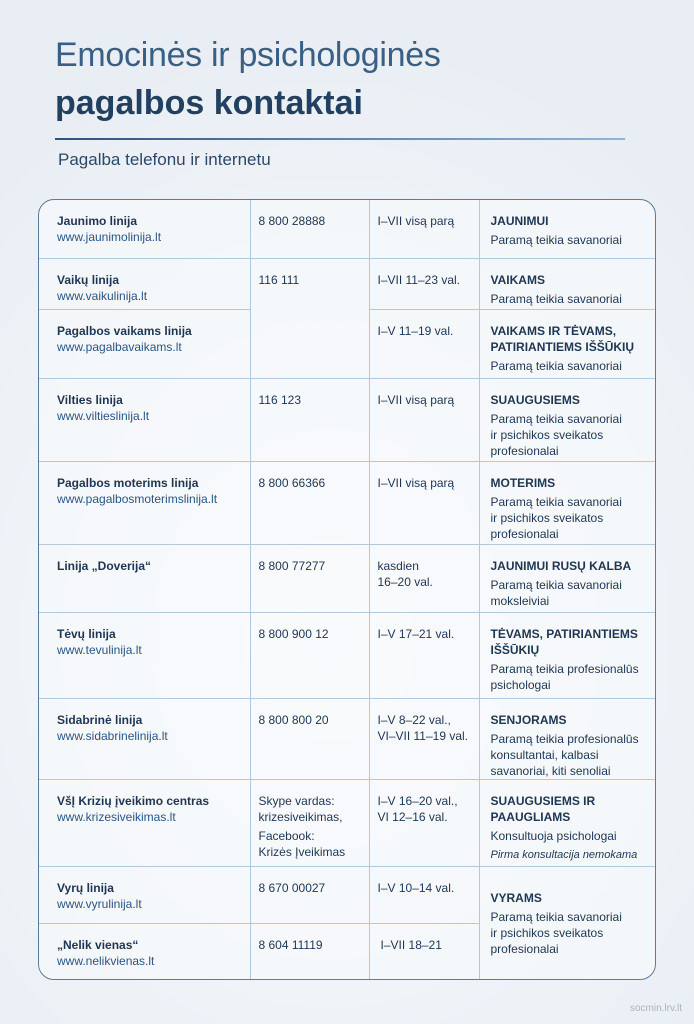 This screenshot has width=694, height=1024. What do you see at coordinates (424, 343) in the screenshot?
I see `hours-cell: I–V 11–19 val.` at bounding box center [424, 343].